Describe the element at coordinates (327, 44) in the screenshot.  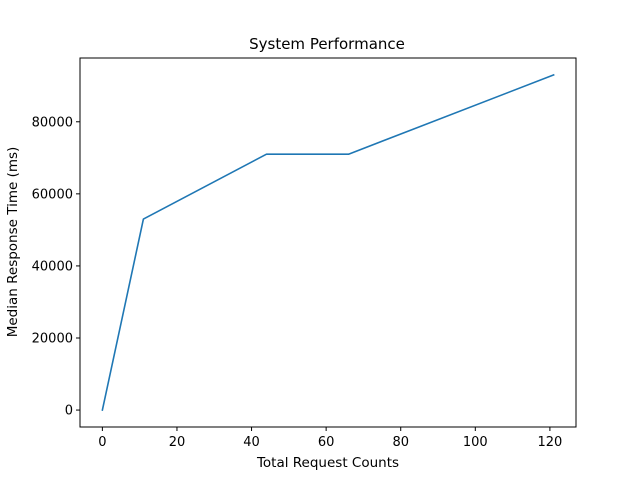
I see `chart-title: System Performance` at that location.